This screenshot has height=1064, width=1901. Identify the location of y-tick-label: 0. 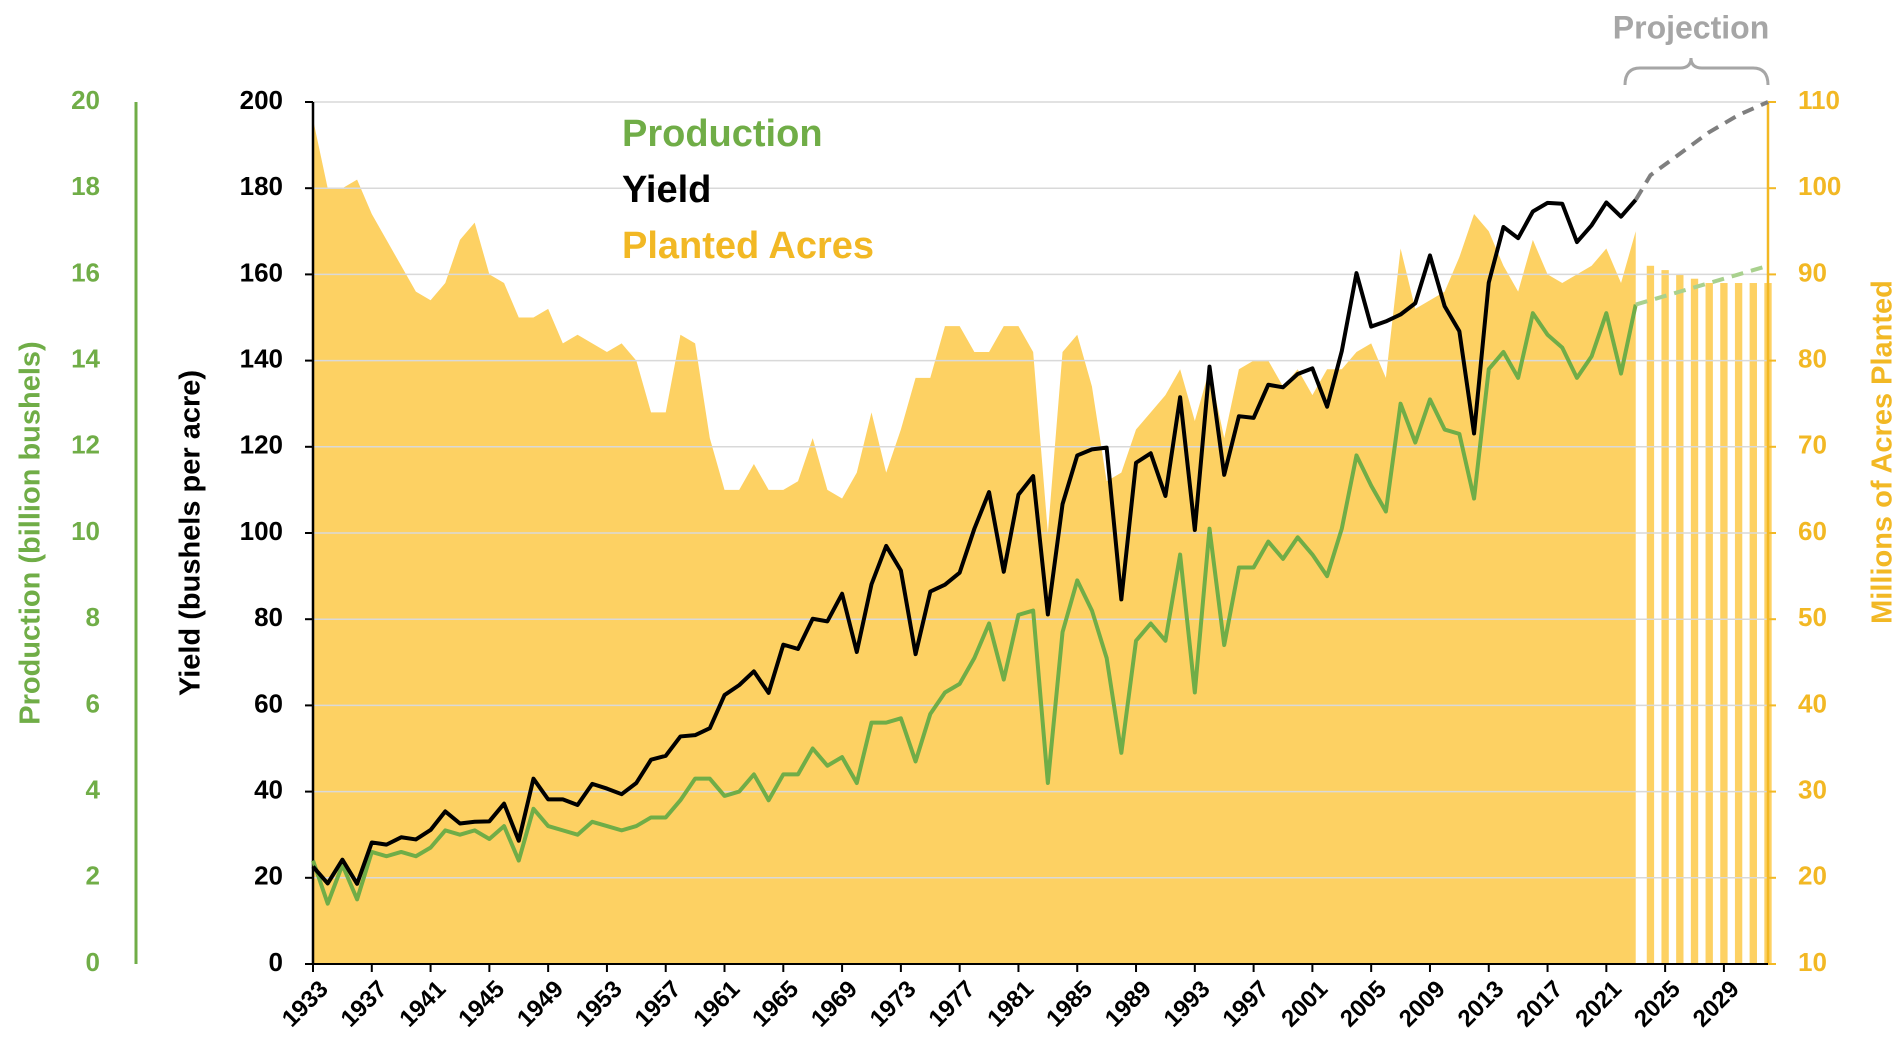
(276, 962).